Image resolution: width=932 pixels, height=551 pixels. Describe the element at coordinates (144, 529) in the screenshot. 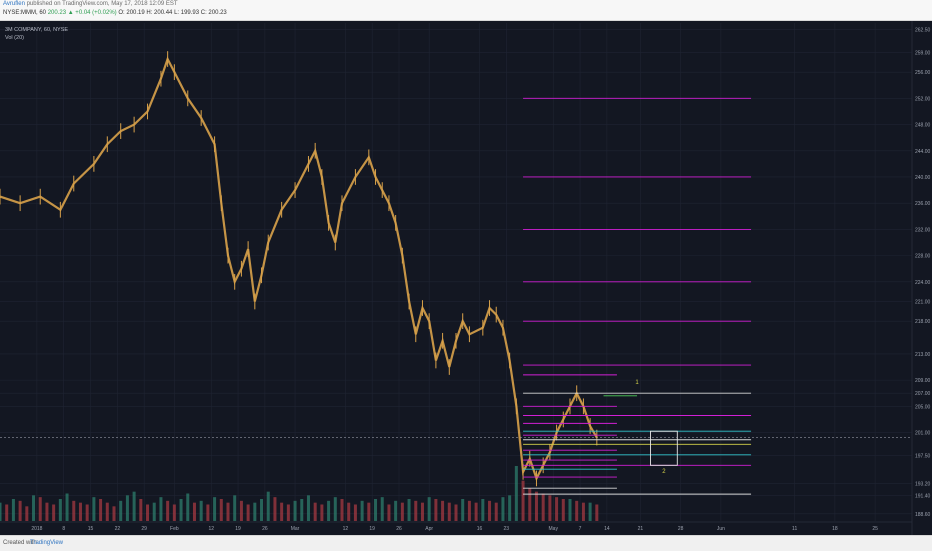

I see `x-tick-label: 29` at that location.